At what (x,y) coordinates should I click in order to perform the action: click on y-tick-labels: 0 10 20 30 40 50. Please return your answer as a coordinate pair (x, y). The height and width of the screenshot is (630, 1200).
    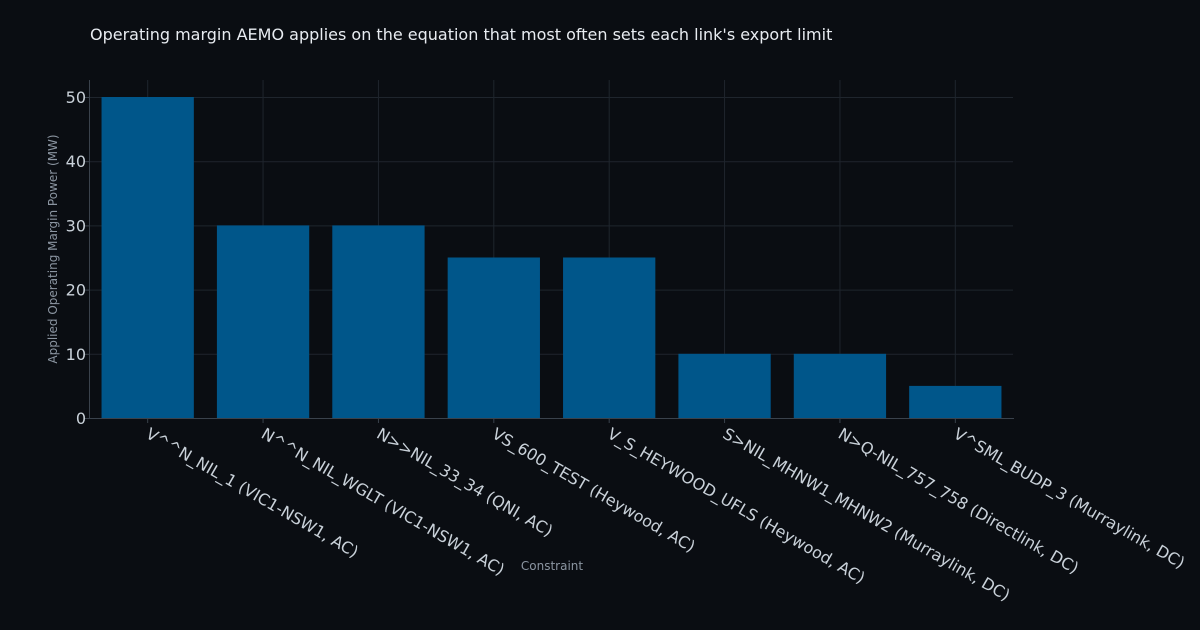
    Looking at the image, I should click on (78, 258).